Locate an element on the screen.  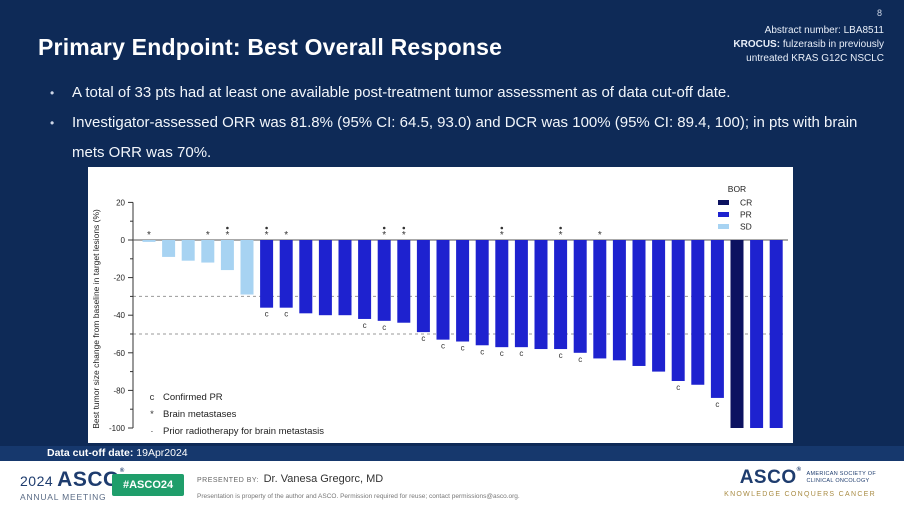
logo-row: 2024 ASCO® is located at coordinates (72, 480).